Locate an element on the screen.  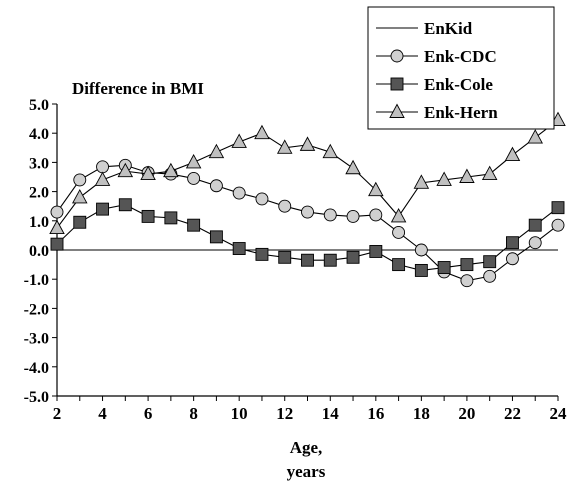
legend-item: EnKid is located at coordinates (424, 28).